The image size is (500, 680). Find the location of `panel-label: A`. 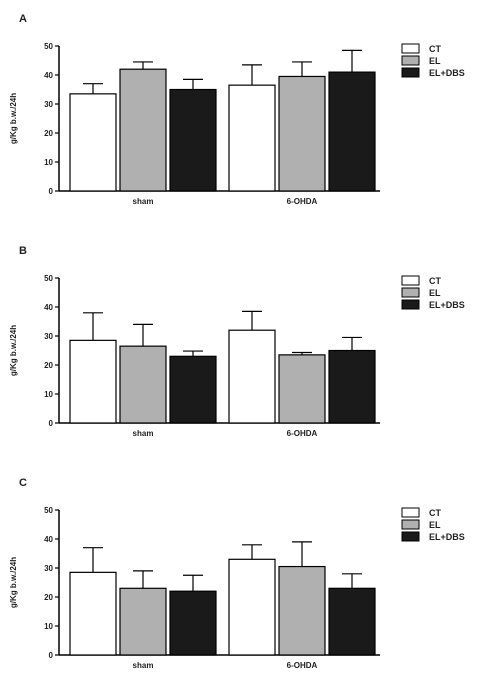

panel-label: A is located at coordinates (23, 19).